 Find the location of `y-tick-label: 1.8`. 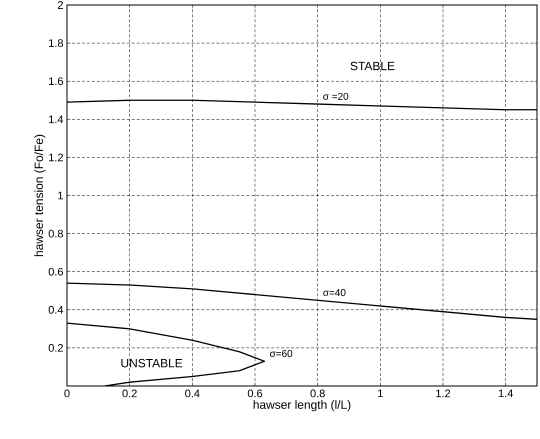

y-tick-label: 1.8 is located at coordinates (56, 43).